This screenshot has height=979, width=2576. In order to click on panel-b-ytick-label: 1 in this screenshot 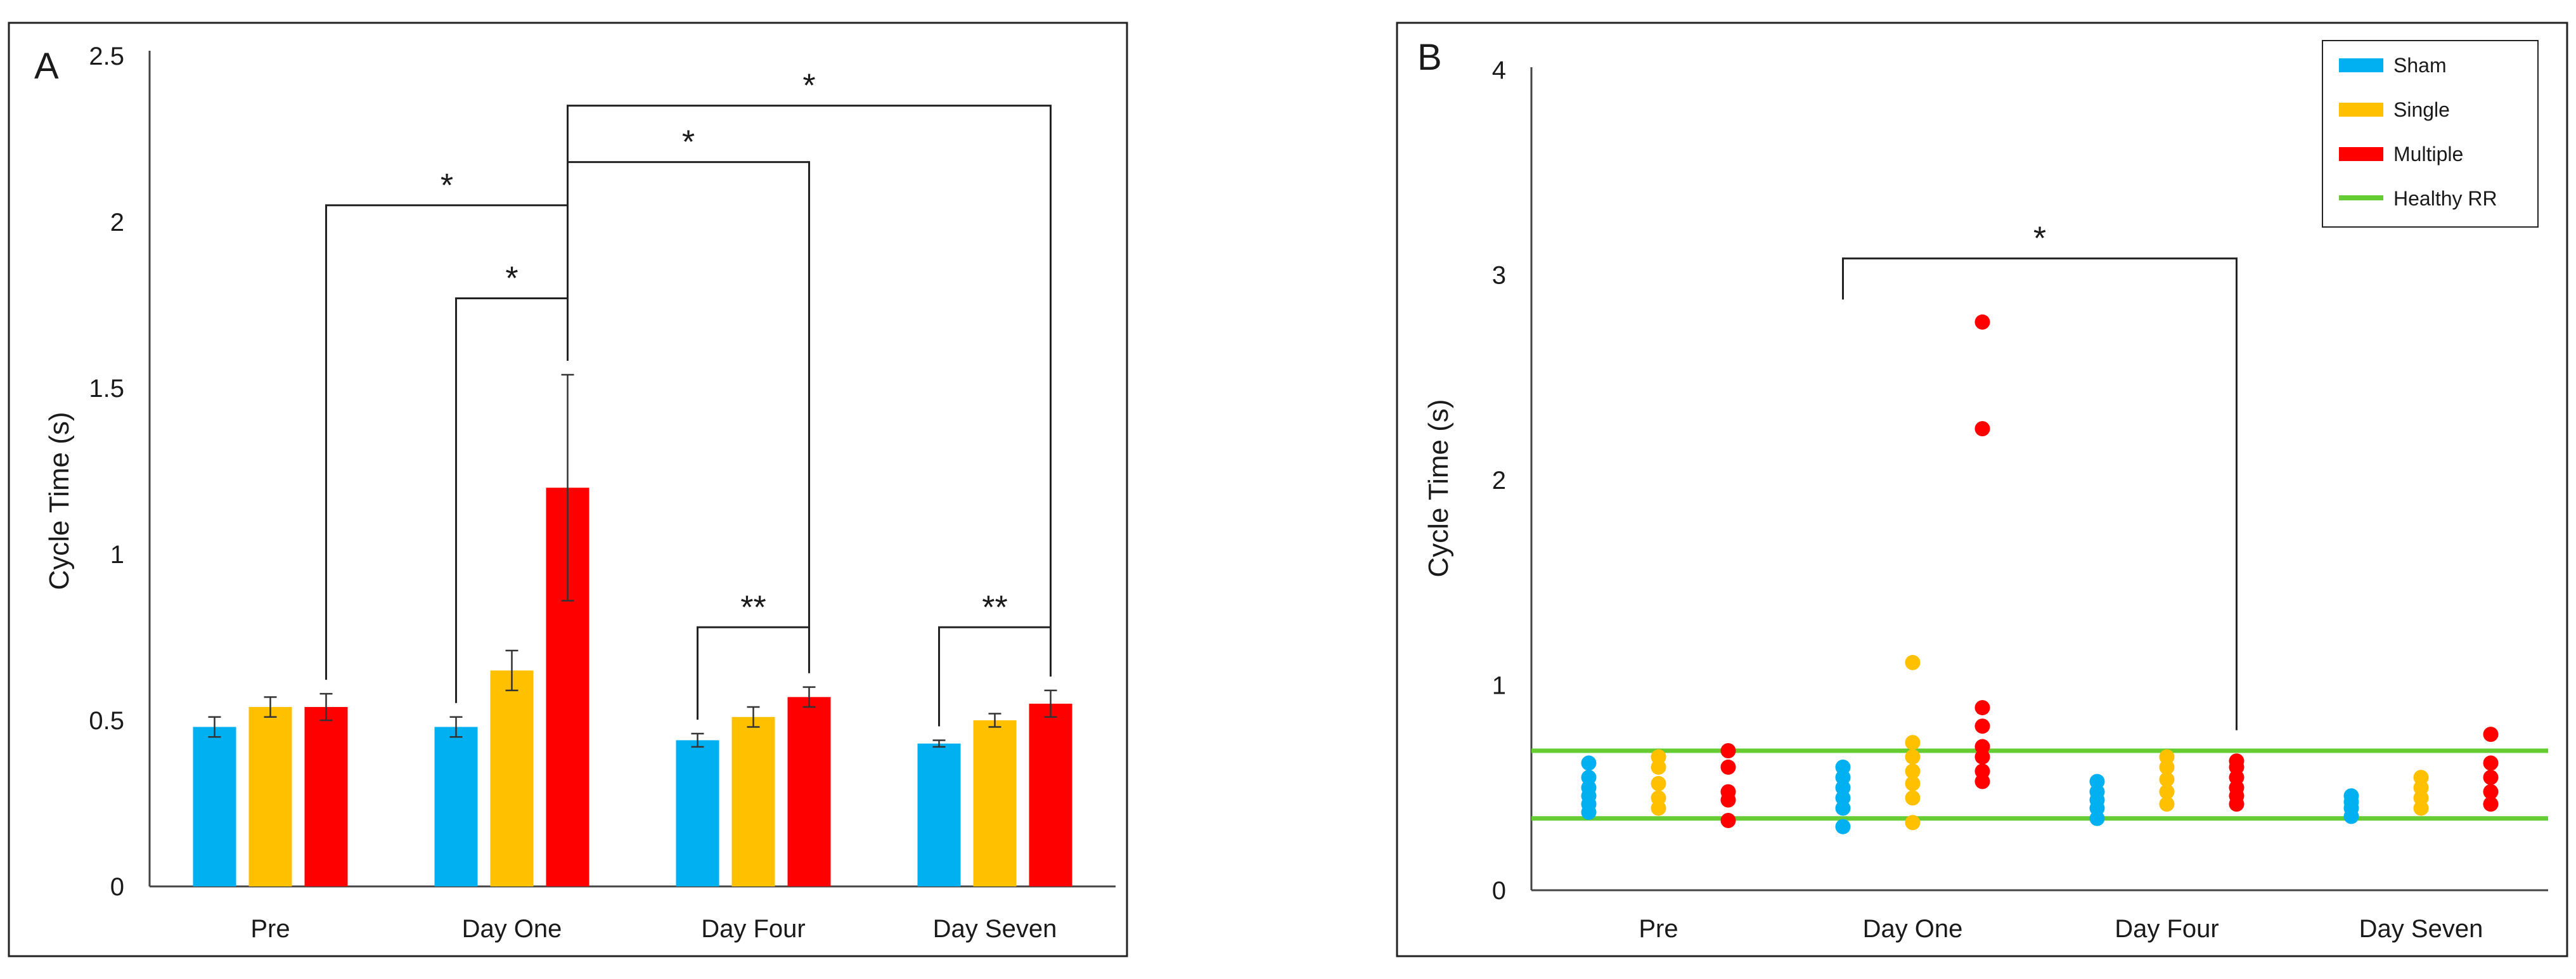, I will do `click(1499, 686)`.